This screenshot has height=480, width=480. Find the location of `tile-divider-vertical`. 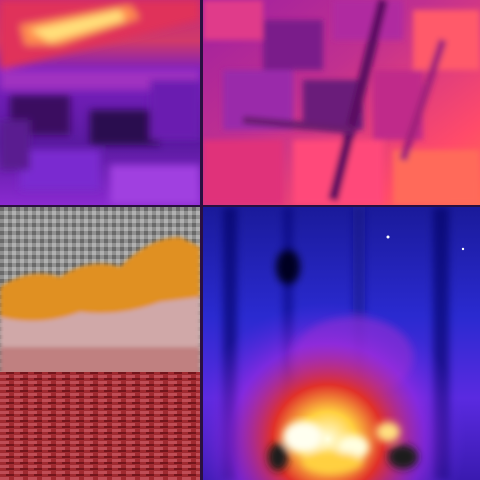

tile-divider-vertical is located at coordinates (201, 240).